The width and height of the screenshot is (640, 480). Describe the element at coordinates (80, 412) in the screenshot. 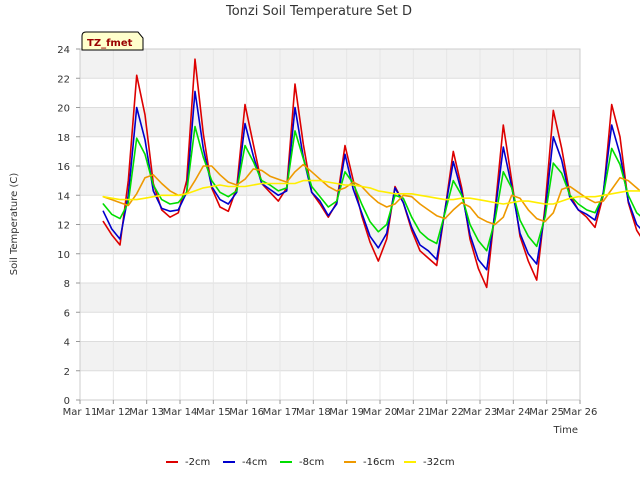

I see `x-tick-label: Mar 11` at that location.